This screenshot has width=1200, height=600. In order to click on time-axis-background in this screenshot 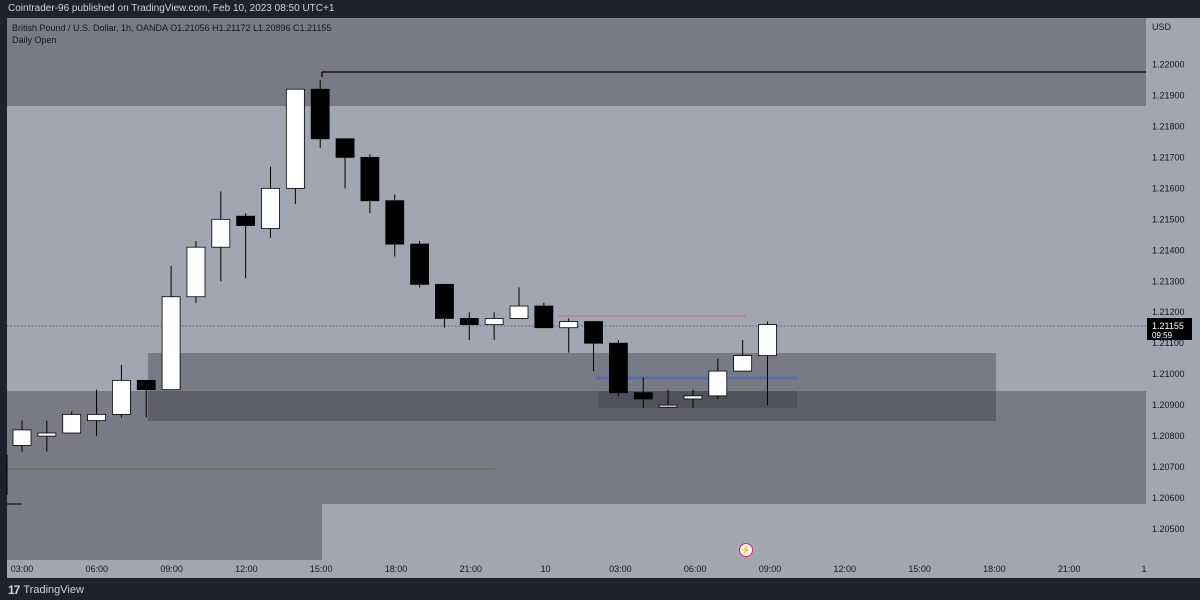, I will do `click(576, 569)`.